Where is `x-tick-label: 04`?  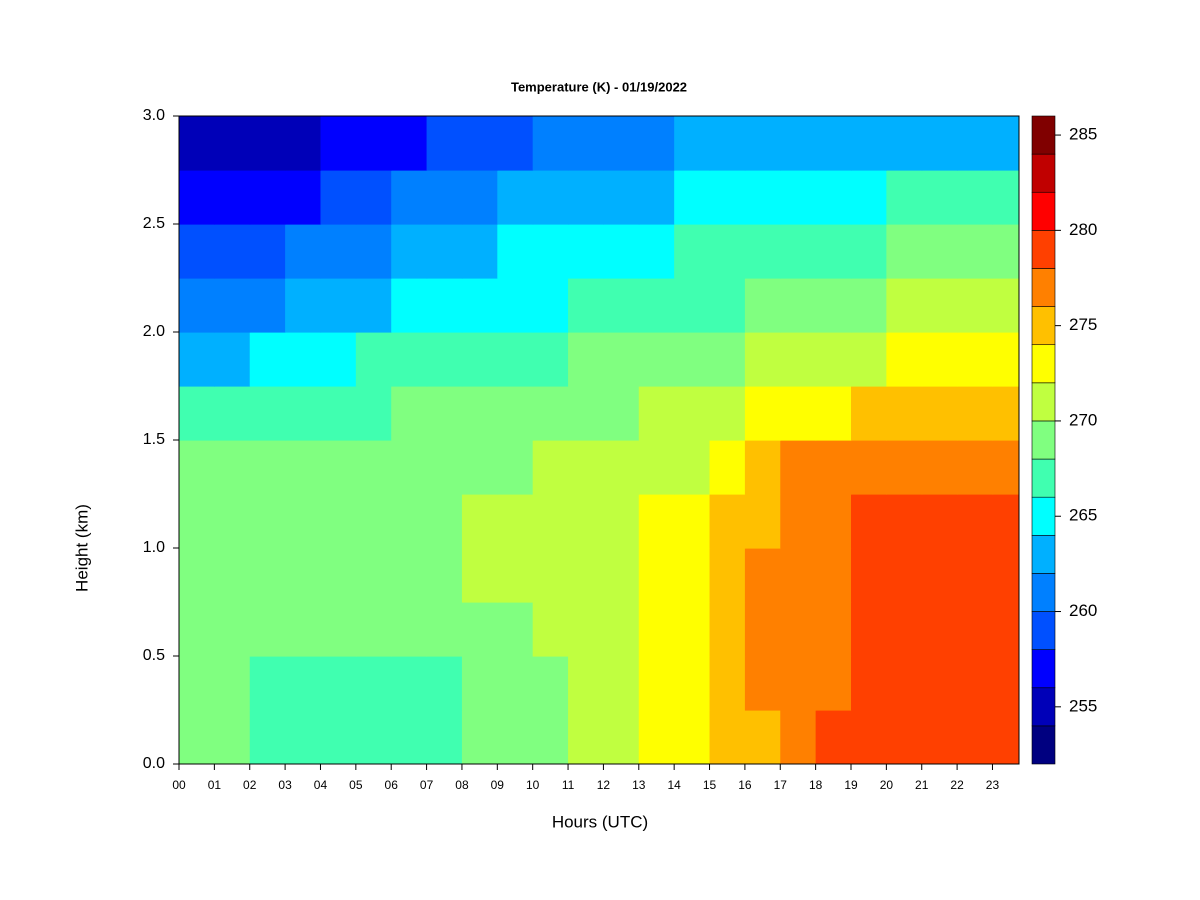 x-tick-label: 04 is located at coordinates (321, 785).